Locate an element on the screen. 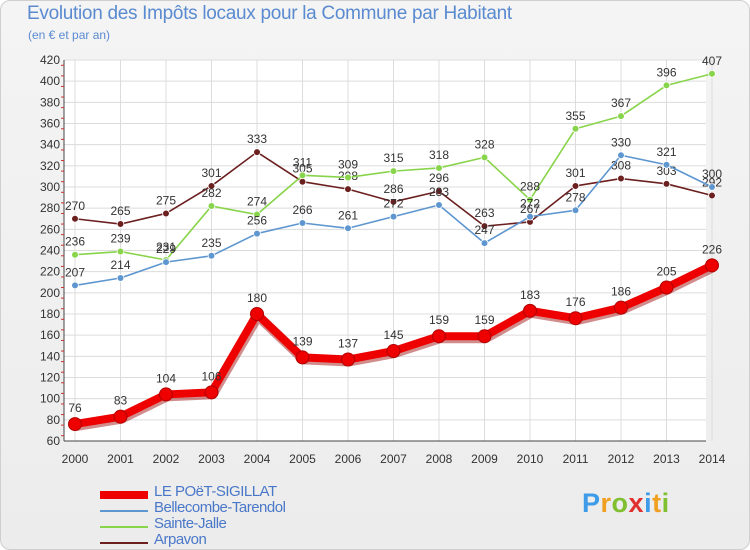 The image size is (750, 550). data-label-le-po-t-sigillat: 83 is located at coordinates (121, 401).